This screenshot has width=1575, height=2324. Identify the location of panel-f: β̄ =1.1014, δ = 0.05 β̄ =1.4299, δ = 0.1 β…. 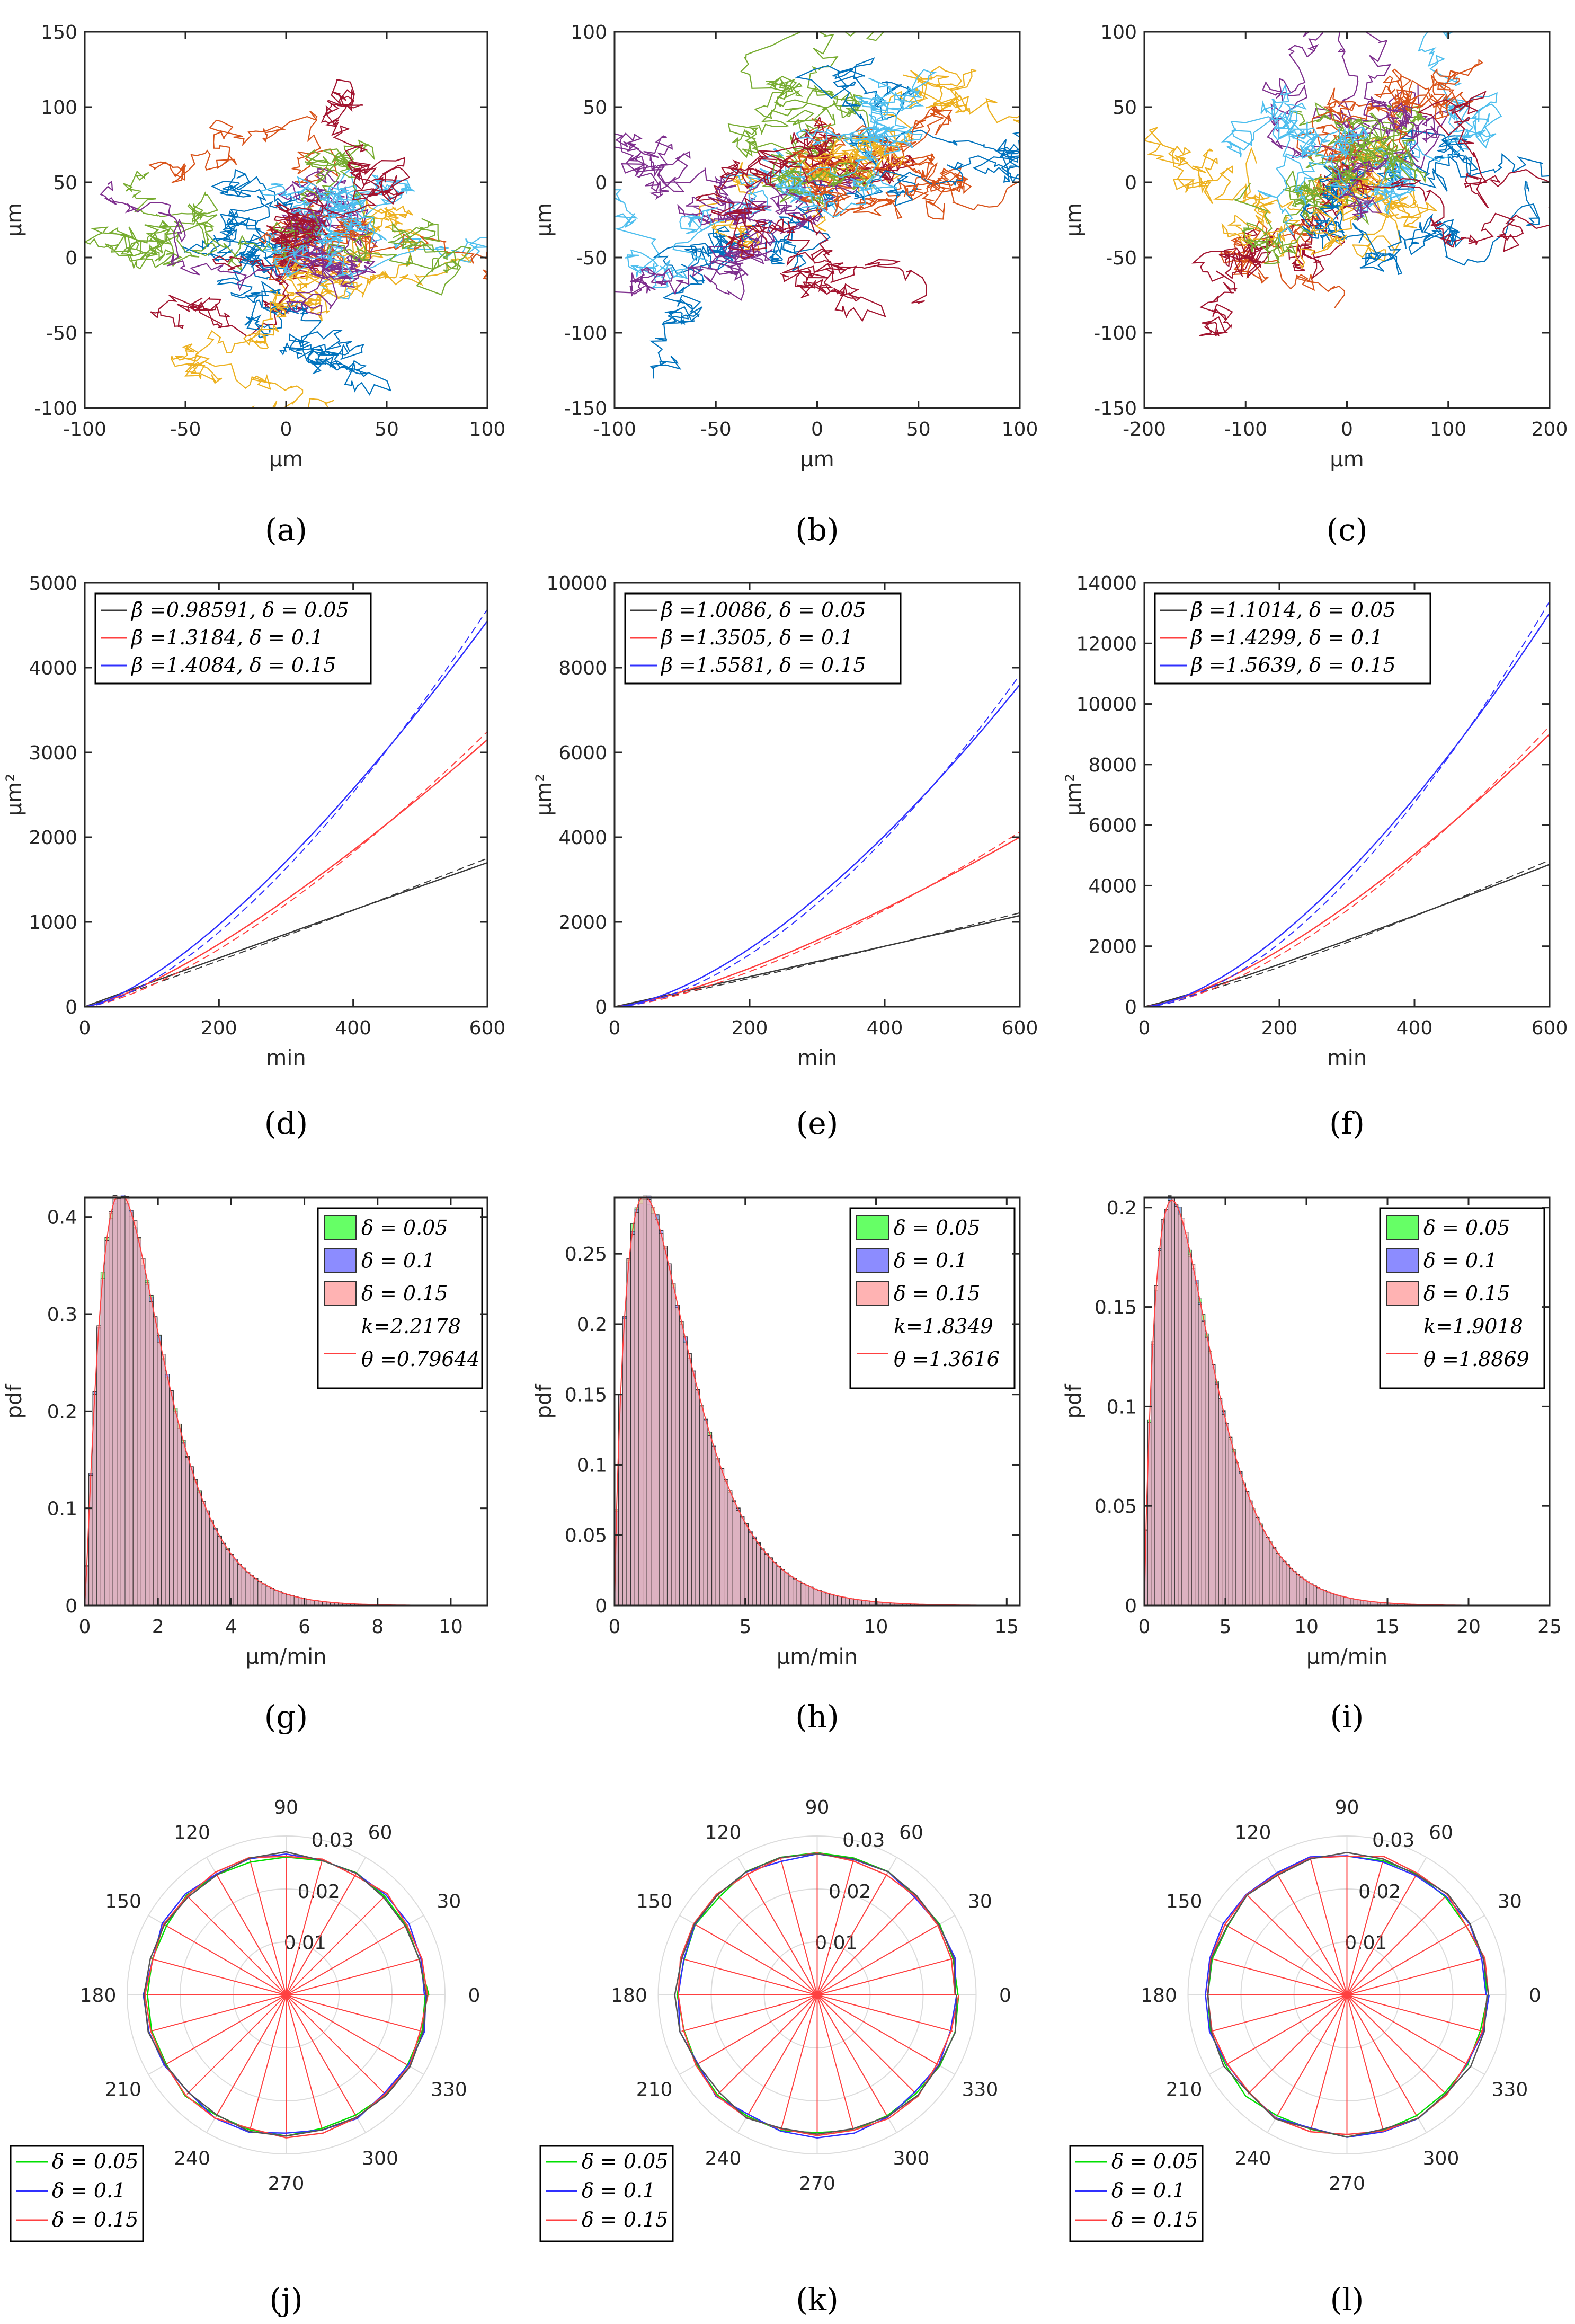
(1315, 857).